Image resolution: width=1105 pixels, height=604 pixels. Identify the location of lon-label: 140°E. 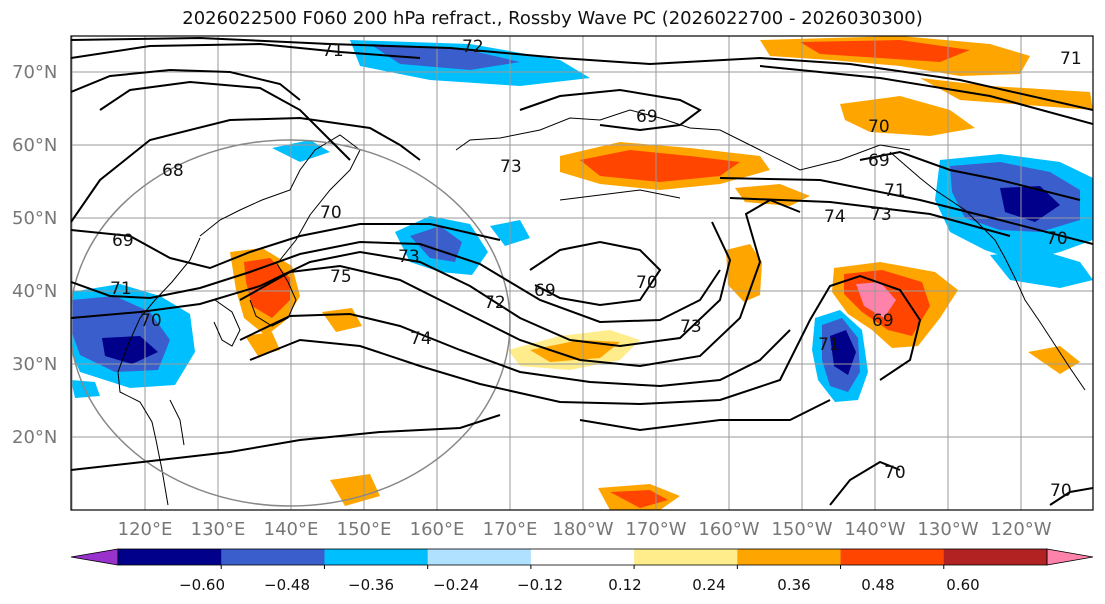
(291, 529).